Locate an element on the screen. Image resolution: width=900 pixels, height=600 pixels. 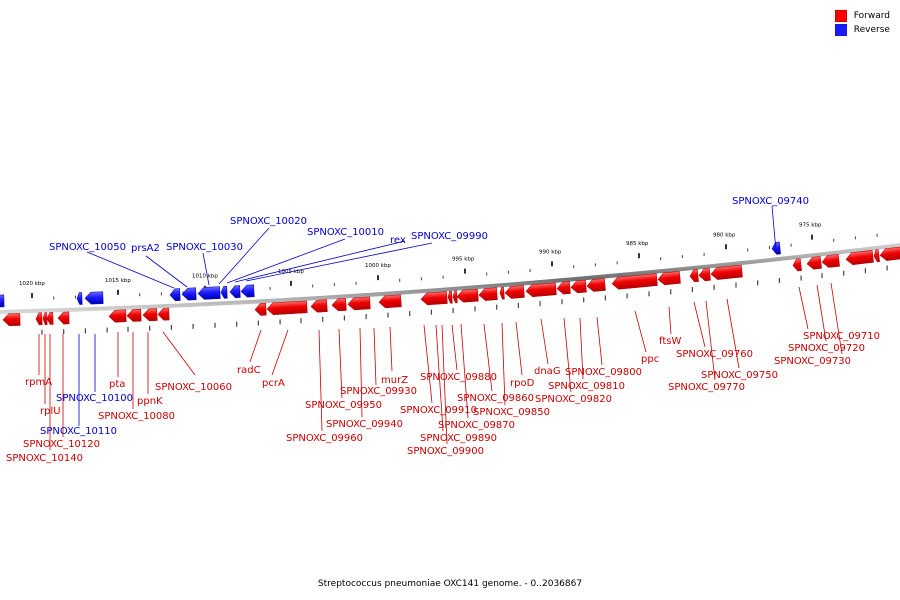
gene-label: SPNOXC_09940 is located at coordinates (364, 424).